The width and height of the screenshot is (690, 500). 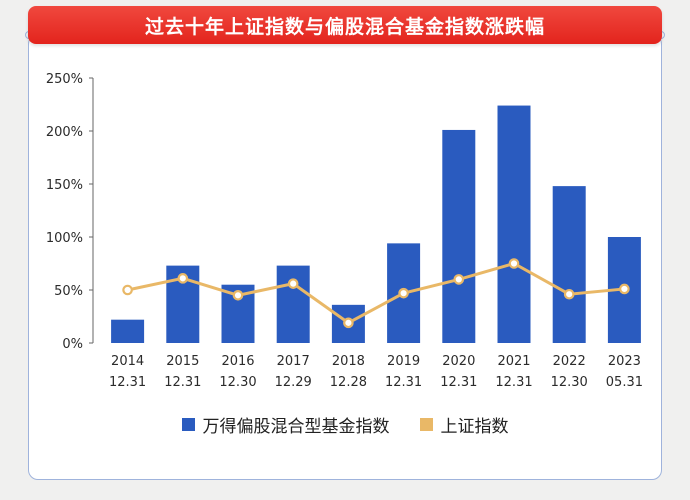 What do you see at coordinates (348, 361) in the screenshot?
I see `x-tick-label-year: 2018` at bounding box center [348, 361].